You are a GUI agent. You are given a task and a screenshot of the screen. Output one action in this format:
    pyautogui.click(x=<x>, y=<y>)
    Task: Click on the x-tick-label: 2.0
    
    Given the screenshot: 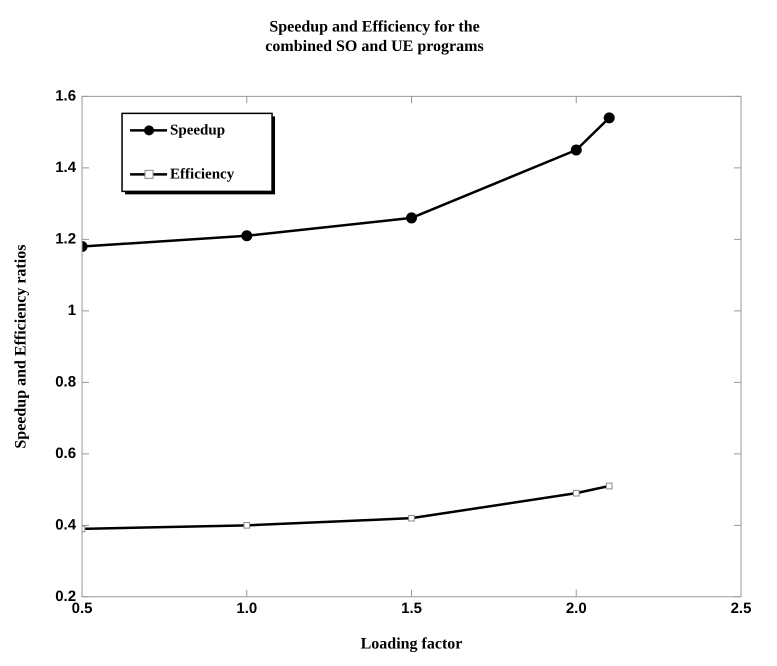 What is the action you would take?
    pyautogui.click(x=576, y=608)
    